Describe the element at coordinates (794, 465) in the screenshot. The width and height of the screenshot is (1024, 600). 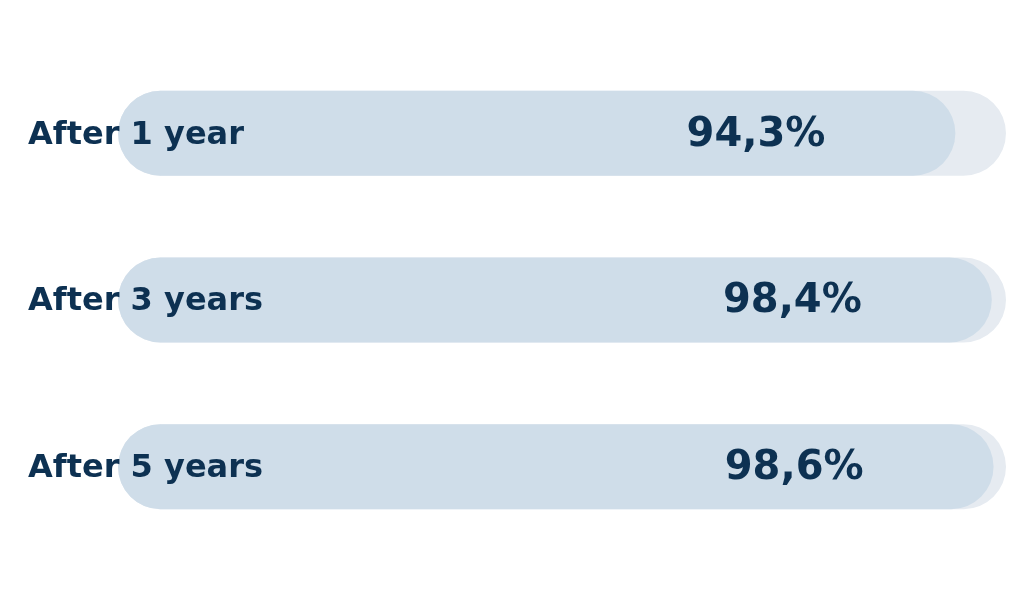
I see `data-label: 98,6%` at that location.